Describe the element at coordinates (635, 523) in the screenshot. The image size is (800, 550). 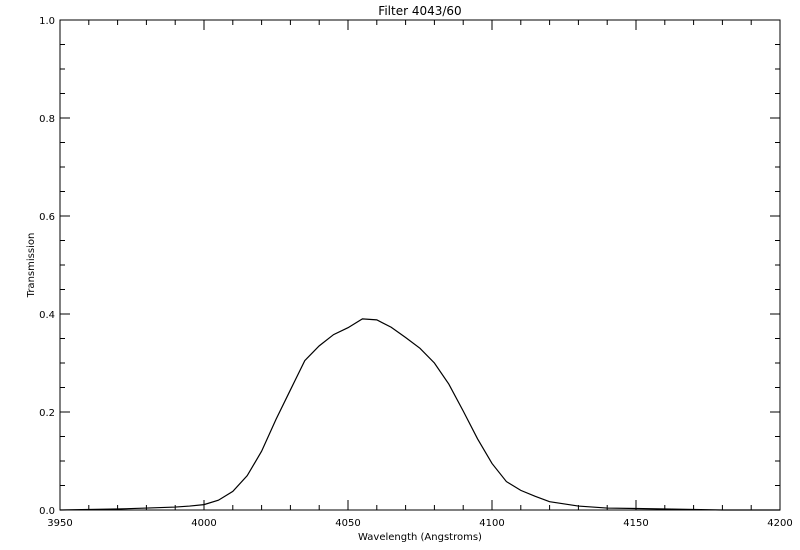
I see `x-tick-label: 4150` at that location.